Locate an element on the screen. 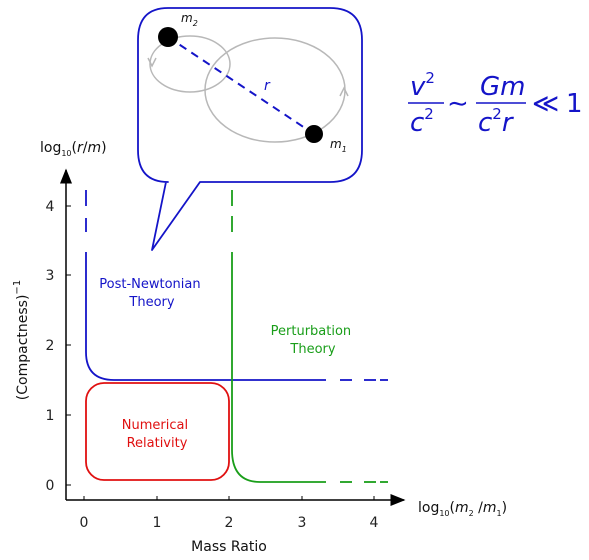 This screenshot has width=589, height=560. post-newtonian-label: Post-Newtonian Theory is located at coordinates (152, 293).